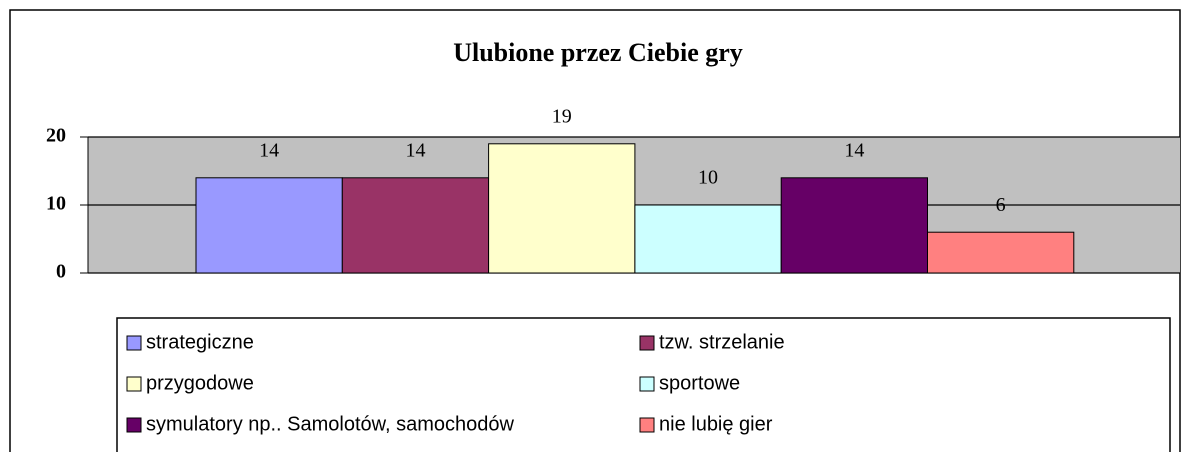  What do you see at coordinates (200, 342) in the screenshot?
I see `legend-label: strategiczne` at bounding box center [200, 342].